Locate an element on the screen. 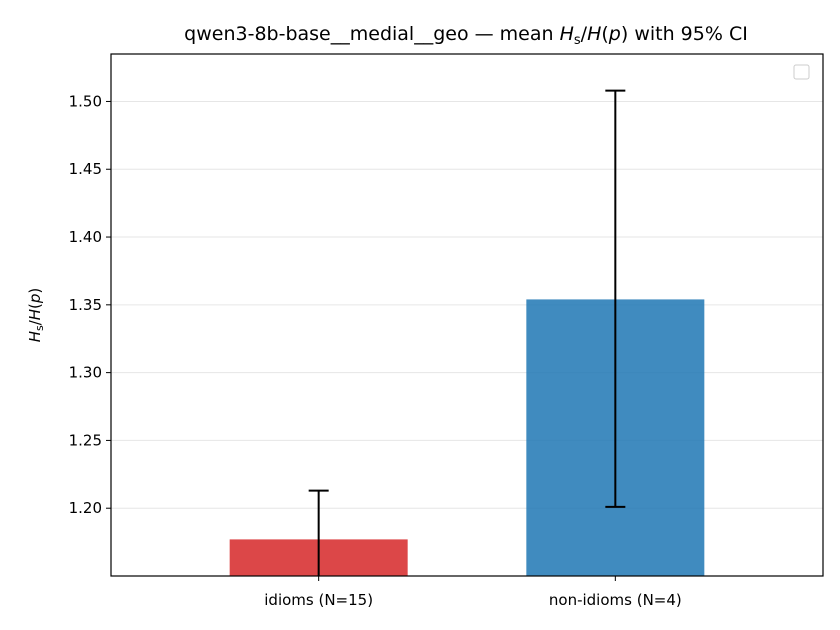 The width and height of the screenshot is (840, 630). y-axis-label: Hs/H(p) is located at coordinates (36, 315).